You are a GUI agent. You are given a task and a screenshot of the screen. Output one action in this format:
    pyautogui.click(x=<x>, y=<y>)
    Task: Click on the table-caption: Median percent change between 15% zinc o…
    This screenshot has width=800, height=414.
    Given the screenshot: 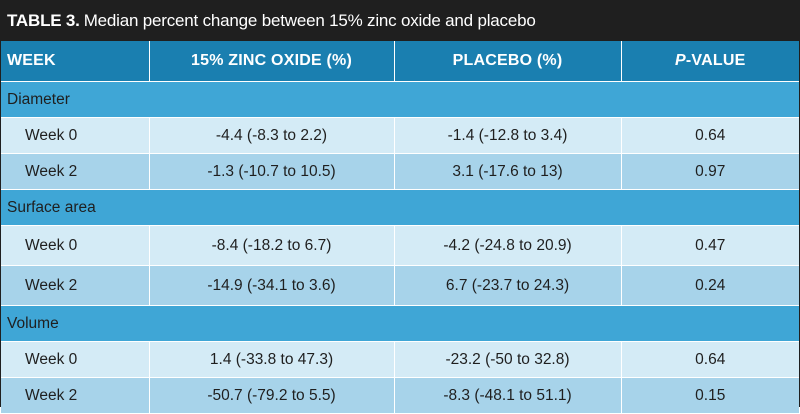 What is the action you would take?
    pyautogui.click(x=309, y=20)
    